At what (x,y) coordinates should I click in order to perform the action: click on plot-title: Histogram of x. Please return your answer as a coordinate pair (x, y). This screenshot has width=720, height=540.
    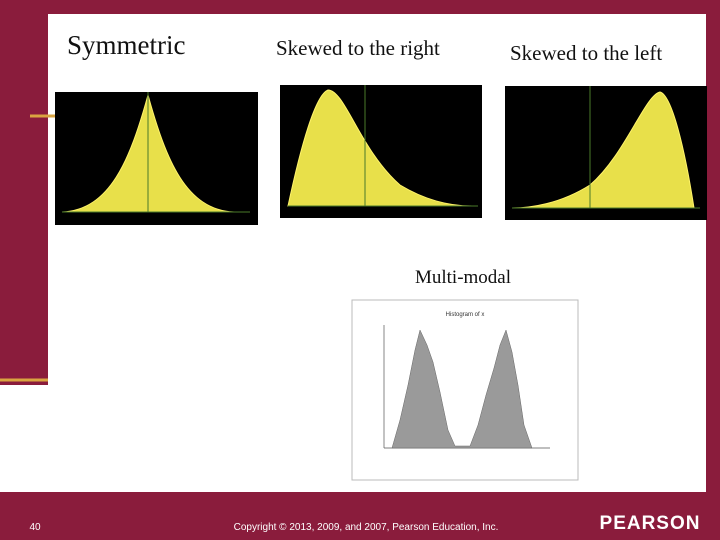
    Looking at the image, I should click on (465, 315).